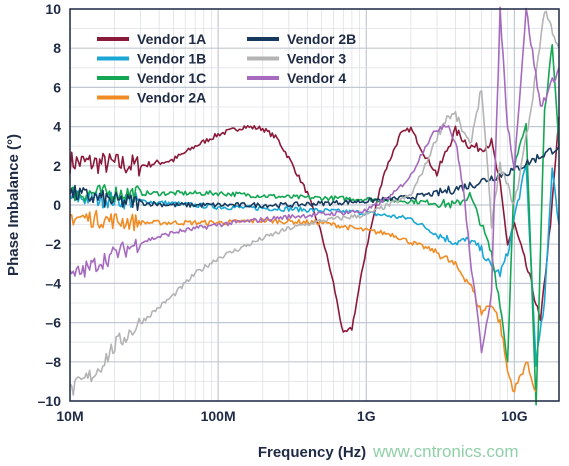 The height and width of the screenshot is (466, 569). I want to click on y-tick-label: –4, so click(53, 283).